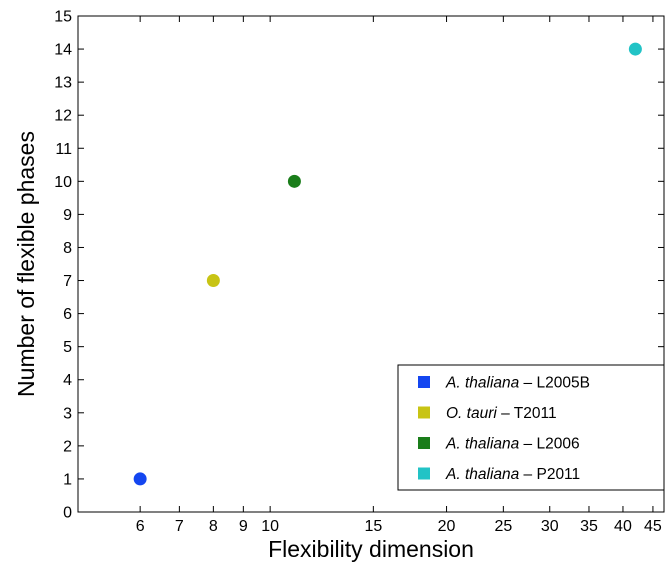 Image resolution: width=669 pixels, height=567 pixels. What do you see at coordinates (63, 17) in the screenshot?
I see `y-tick-label: 15` at bounding box center [63, 17].